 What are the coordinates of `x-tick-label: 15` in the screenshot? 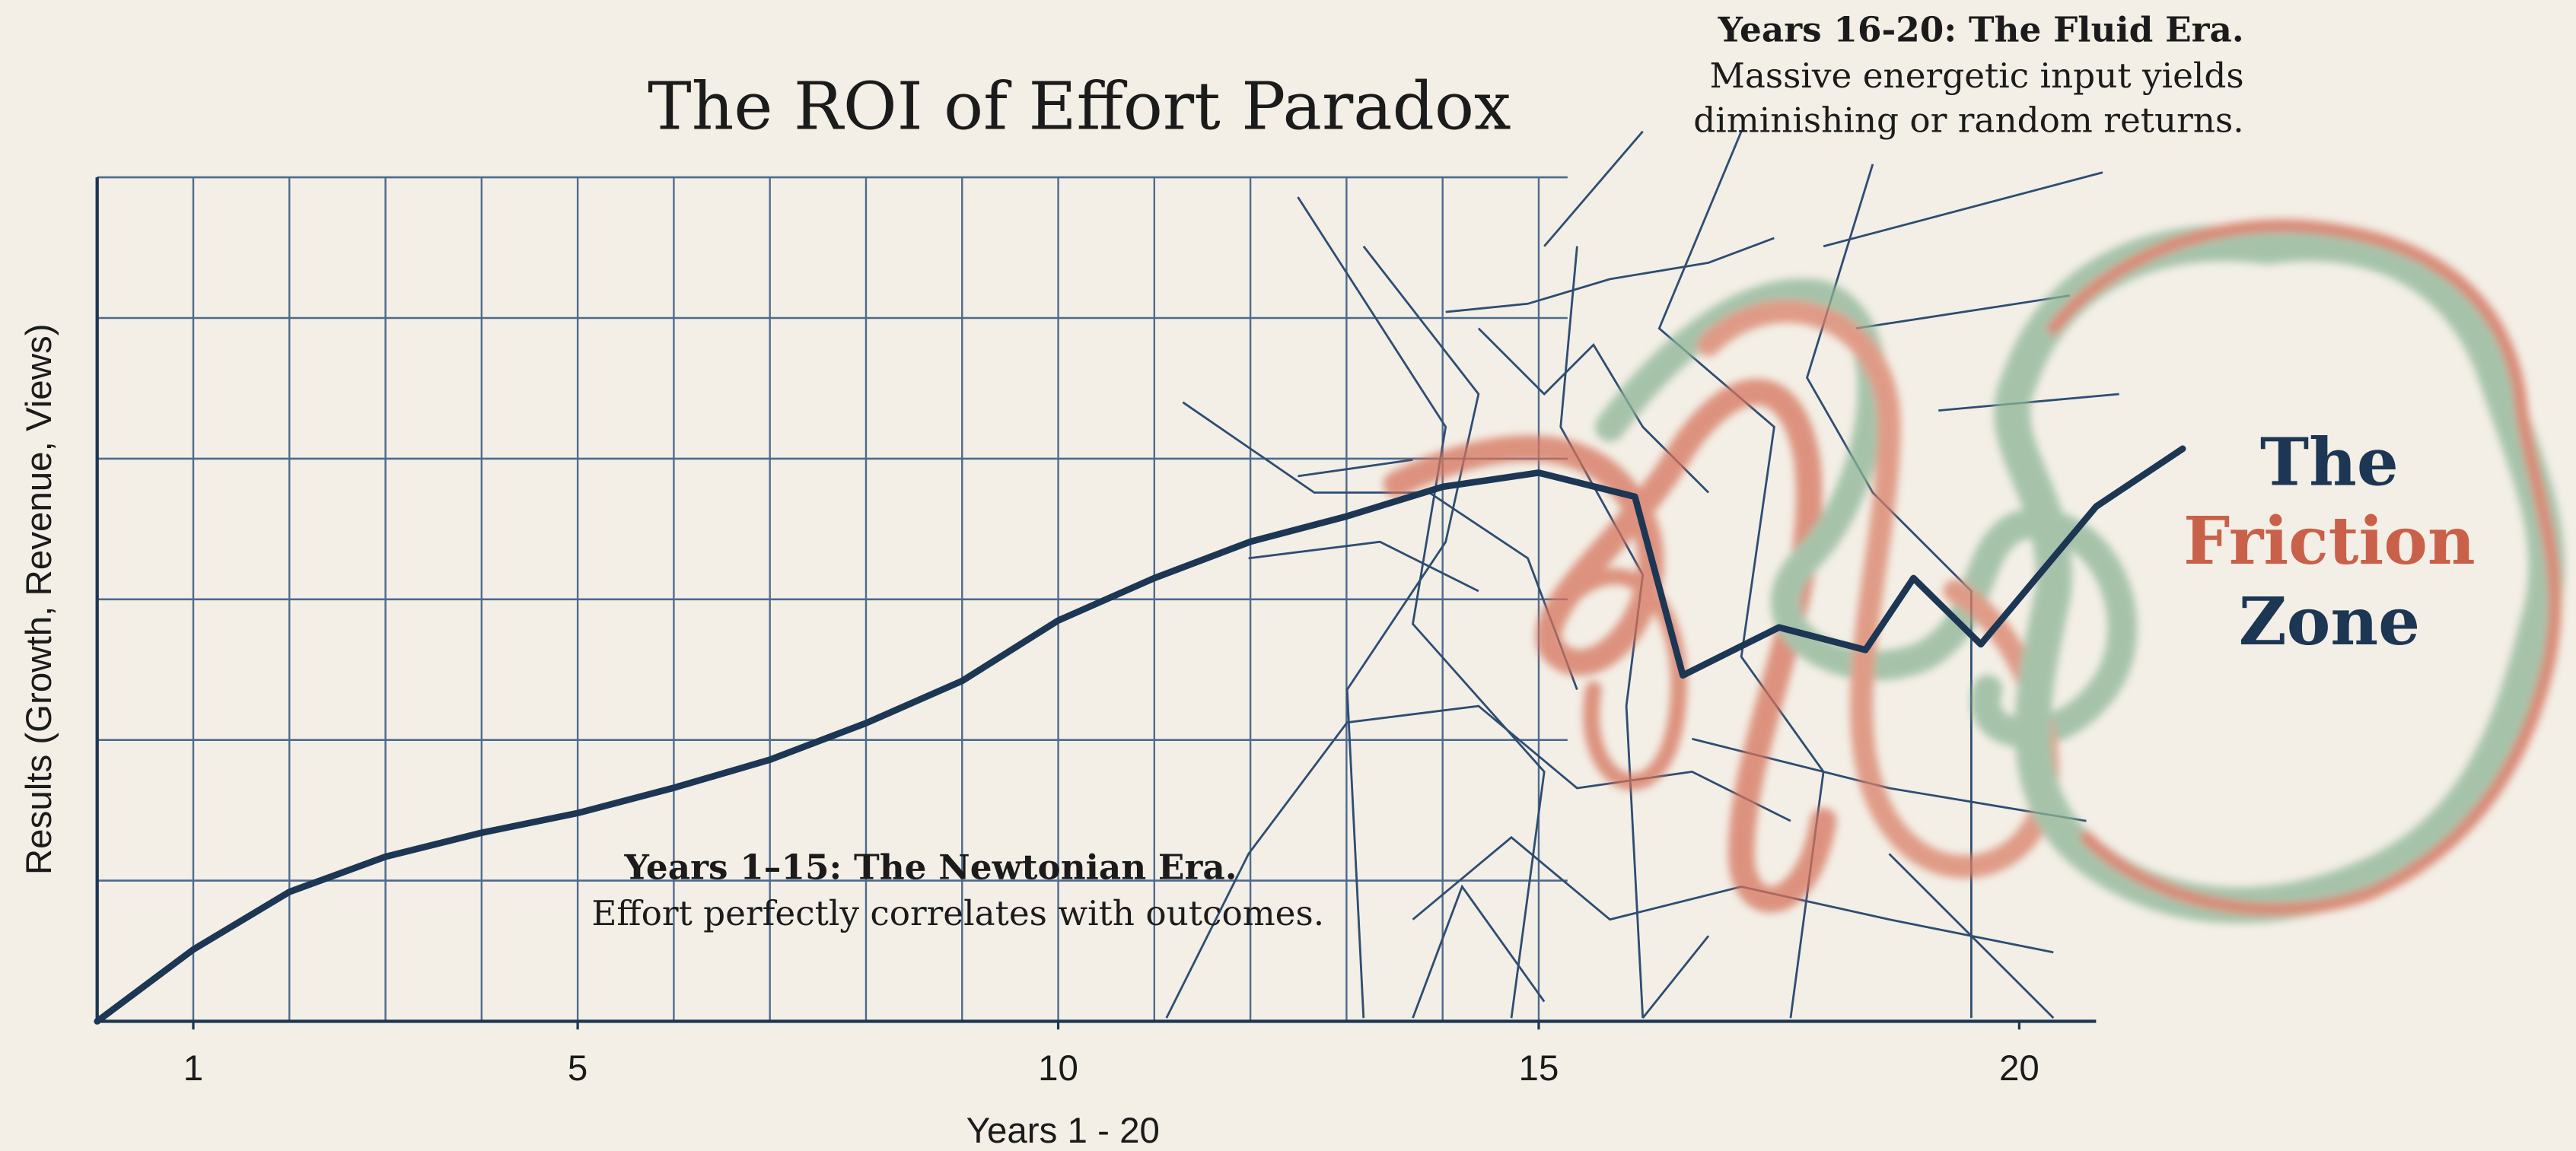 It's located at (1539, 1068).